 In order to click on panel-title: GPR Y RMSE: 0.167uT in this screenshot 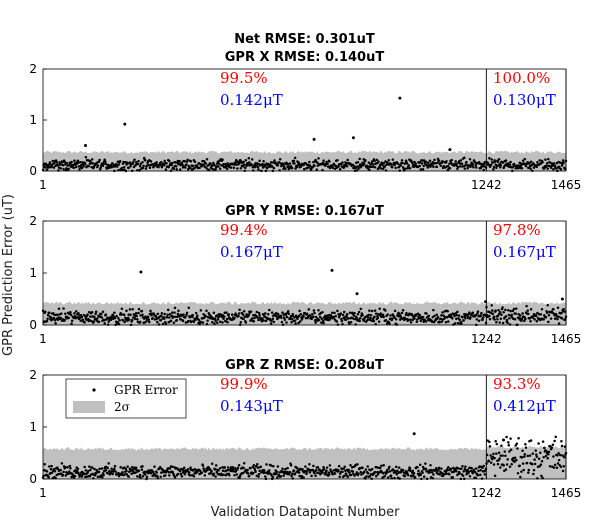, I will do `click(304, 211)`.